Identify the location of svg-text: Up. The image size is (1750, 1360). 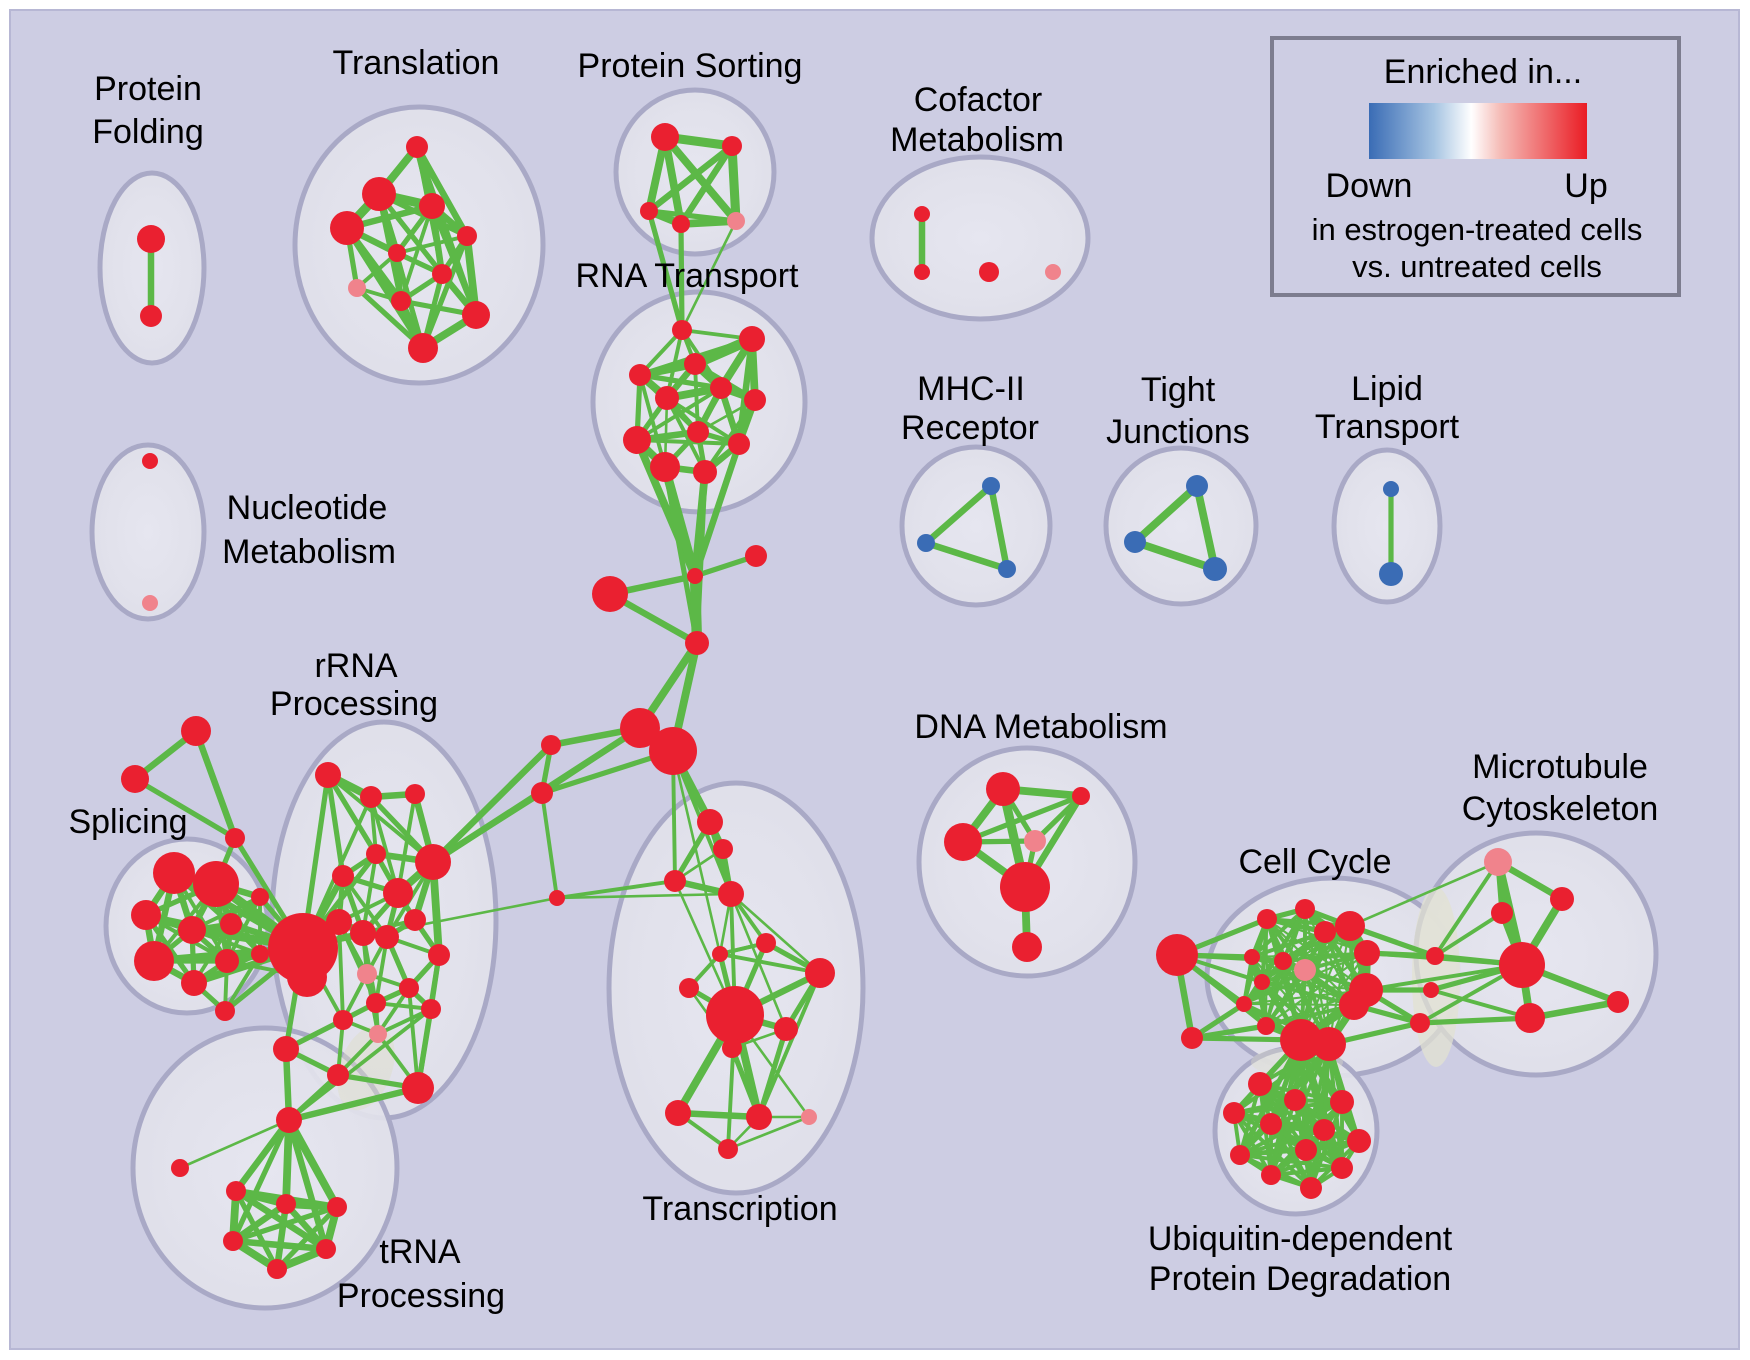
(1585, 186).